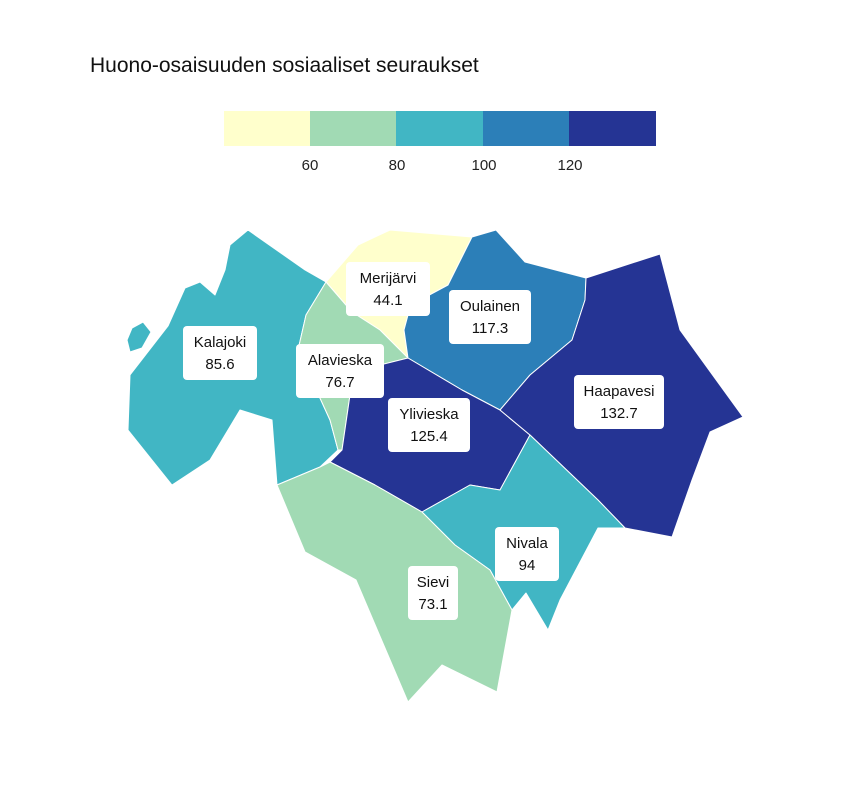  Describe the element at coordinates (340, 360) in the screenshot. I see `region-name: Alavieska` at that location.